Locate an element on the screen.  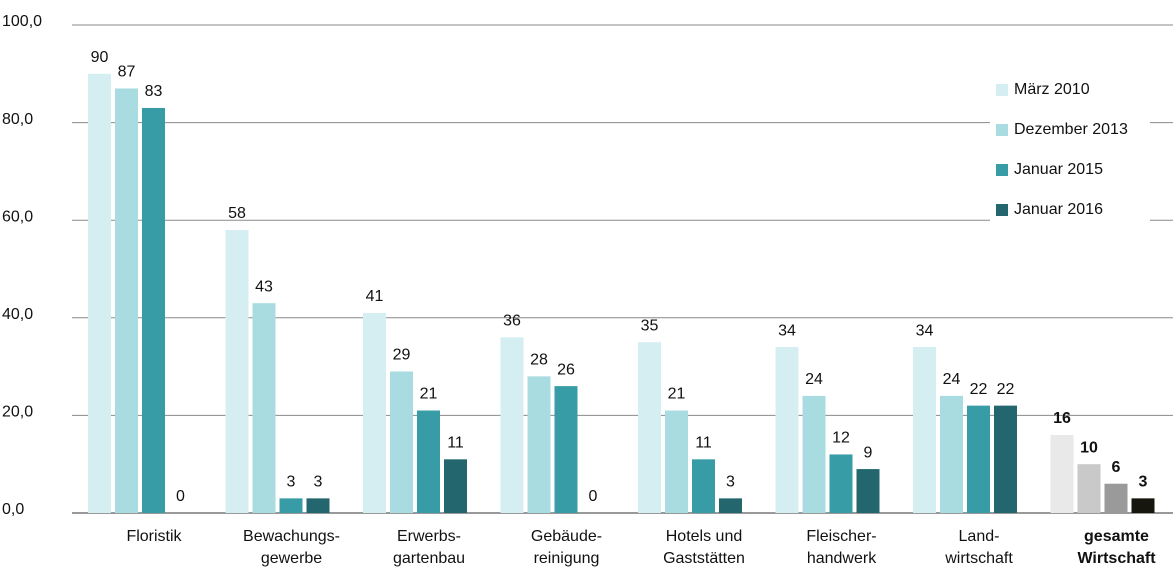
y-tick-label: 60,0 is located at coordinates (17, 216).